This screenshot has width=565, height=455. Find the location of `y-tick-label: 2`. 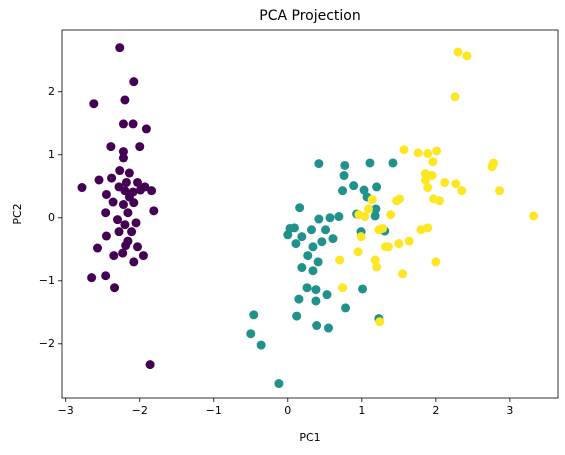

y-tick-label: 2 is located at coordinates (51, 91).